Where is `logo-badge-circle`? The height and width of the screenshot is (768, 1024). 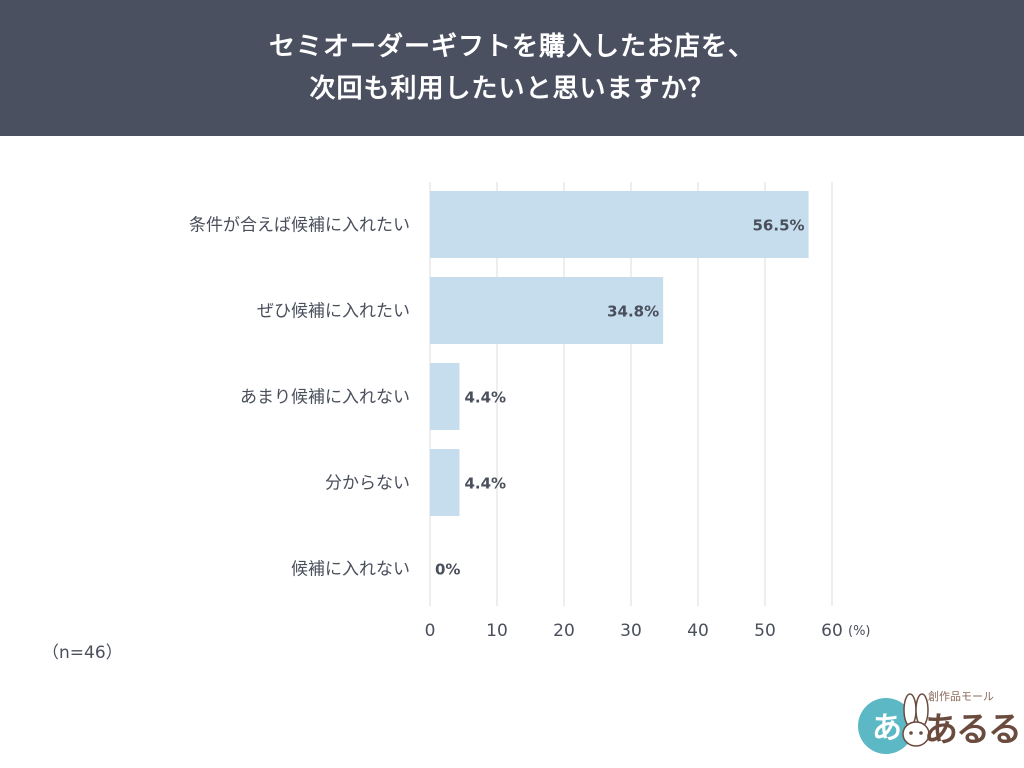
logo-badge-circle is located at coordinates (886, 726).